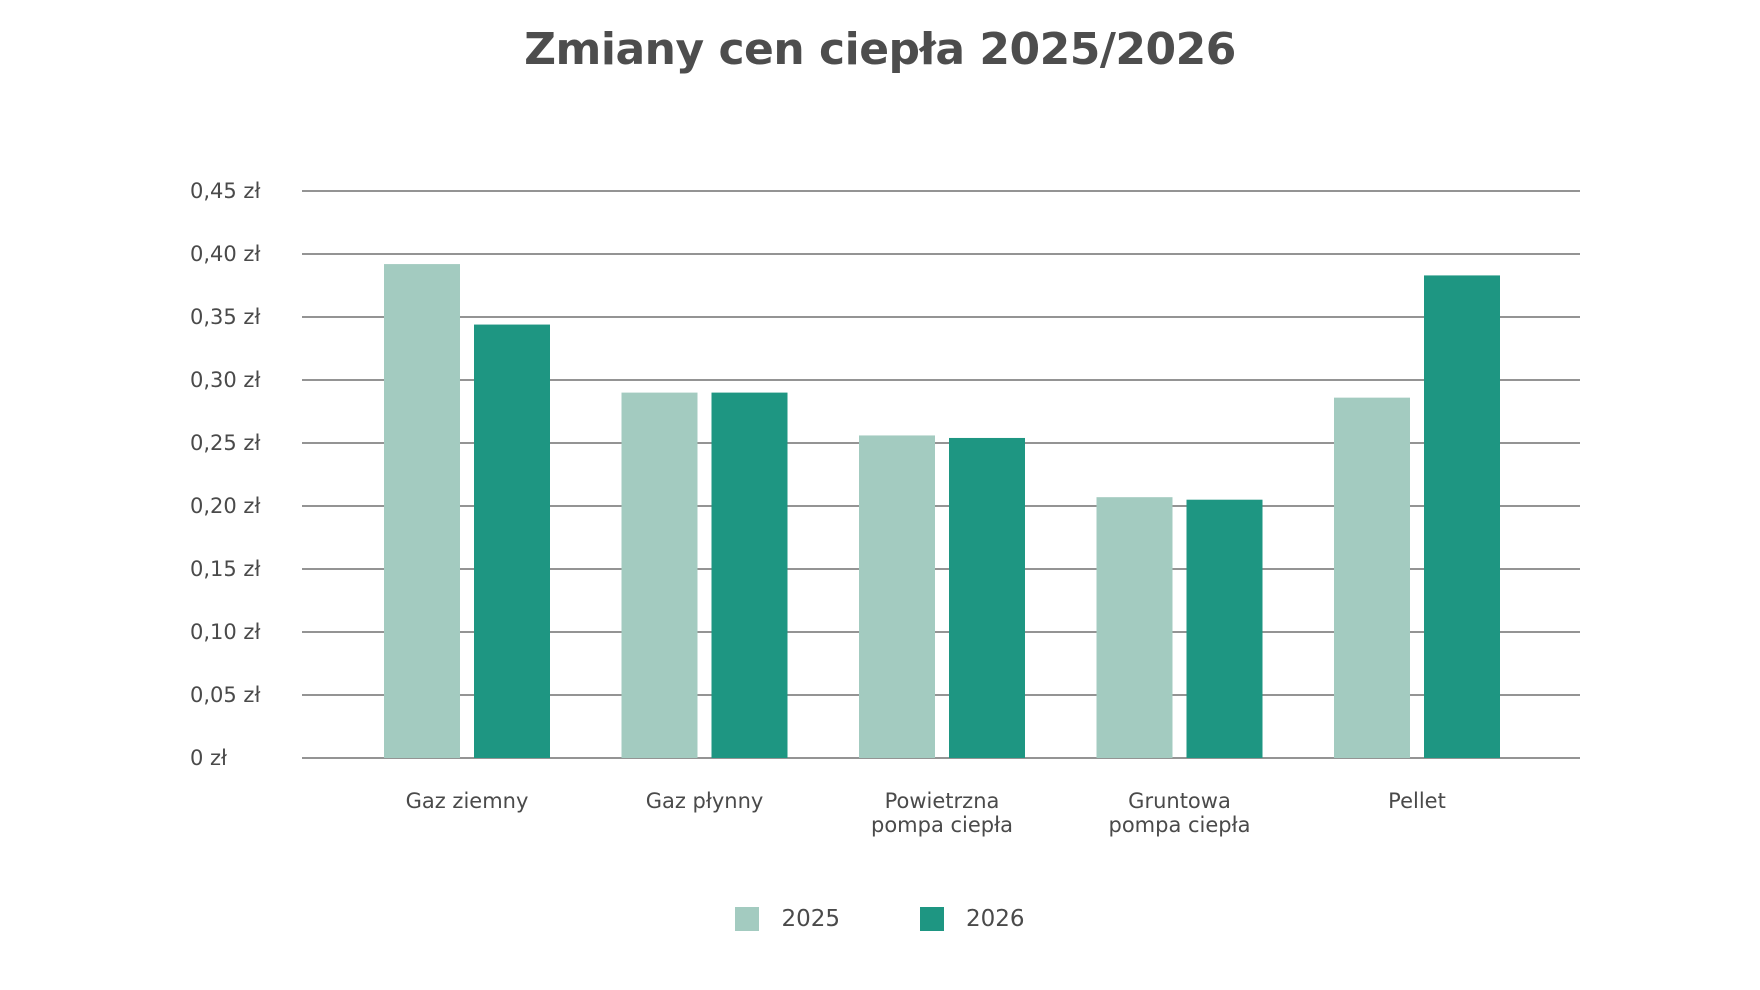 This screenshot has width=1760, height=990. I want to click on y-tick-label: 0,25 zł, so click(225, 443).